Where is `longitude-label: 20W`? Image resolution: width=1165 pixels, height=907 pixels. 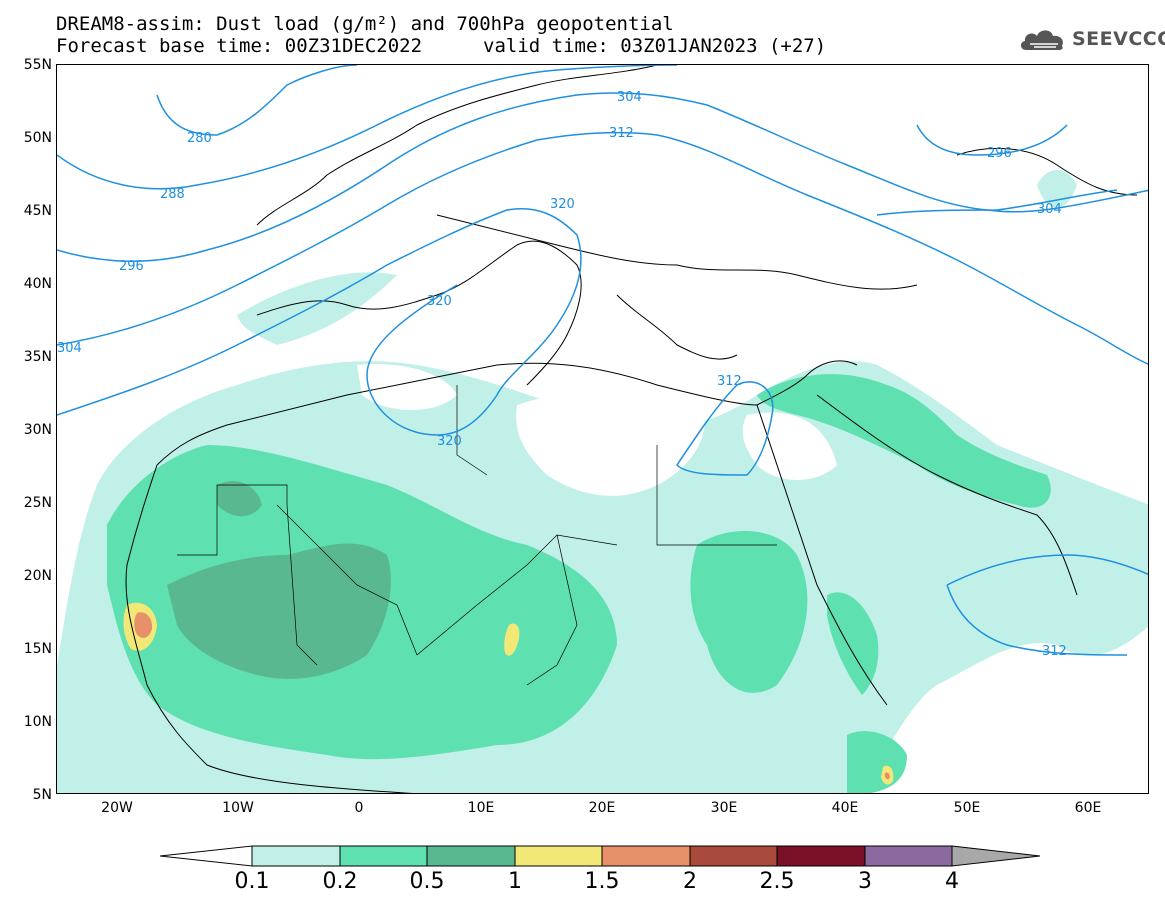
longitude-label: 20W is located at coordinates (117, 808).